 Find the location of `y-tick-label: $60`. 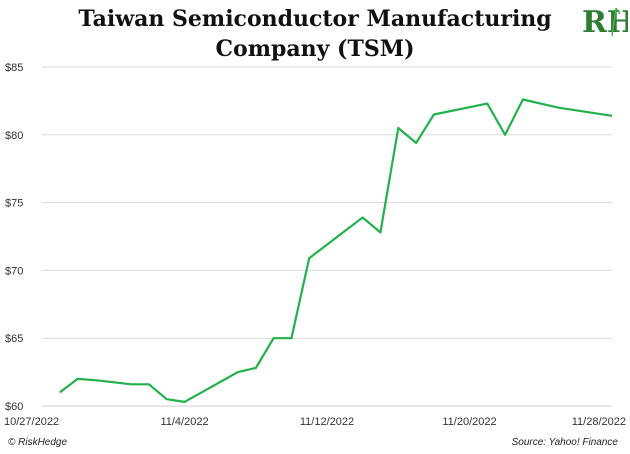

y-tick-label: $60 is located at coordinates (14, 407).